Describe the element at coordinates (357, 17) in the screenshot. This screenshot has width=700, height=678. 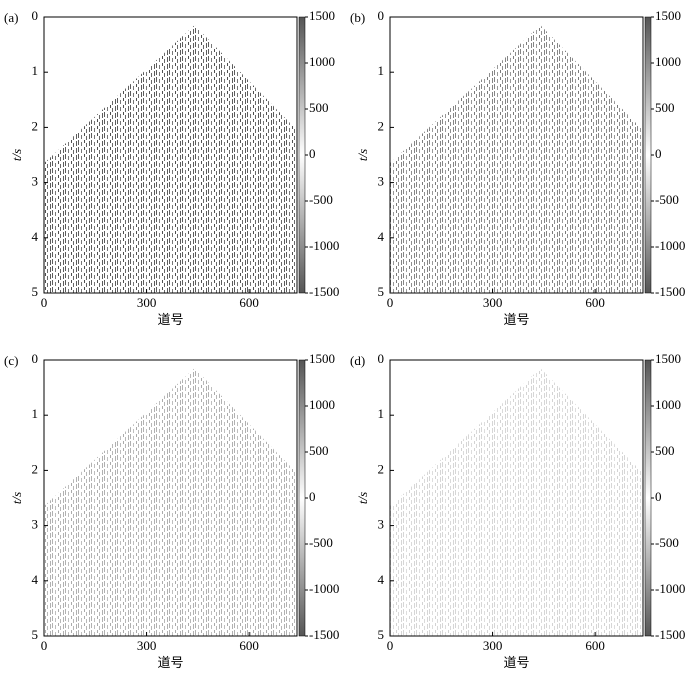
I see `panel-label: (b)` at that location.